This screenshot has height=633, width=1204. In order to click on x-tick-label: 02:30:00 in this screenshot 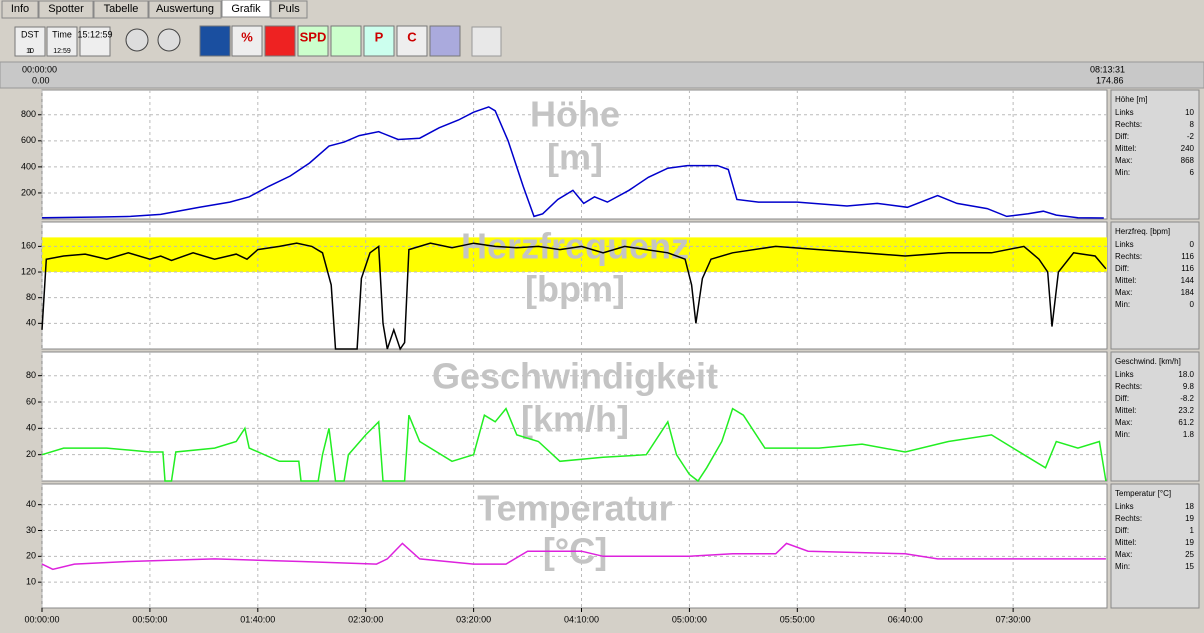, I will do `click(365, 619)`.